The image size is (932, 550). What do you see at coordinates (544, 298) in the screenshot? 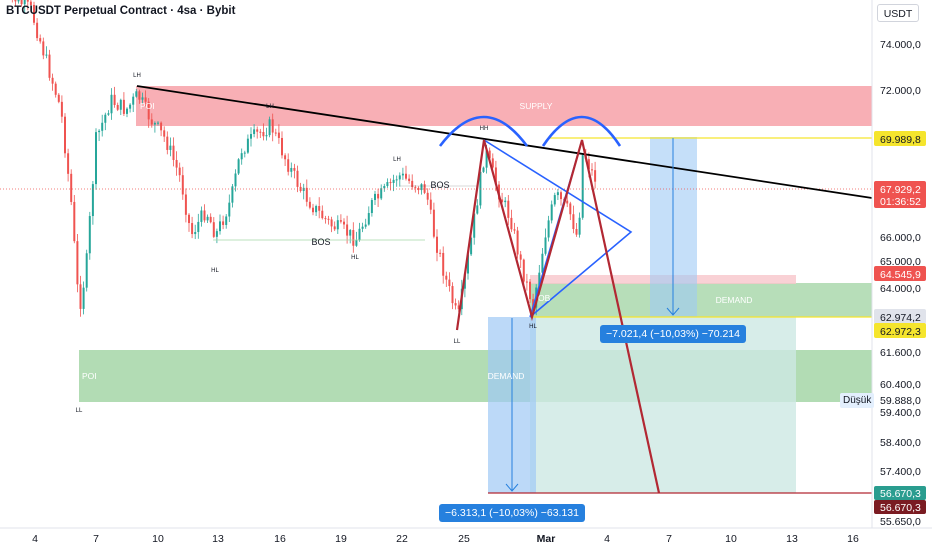
I see `ob-label: OB` at bounding box center [544, 298].